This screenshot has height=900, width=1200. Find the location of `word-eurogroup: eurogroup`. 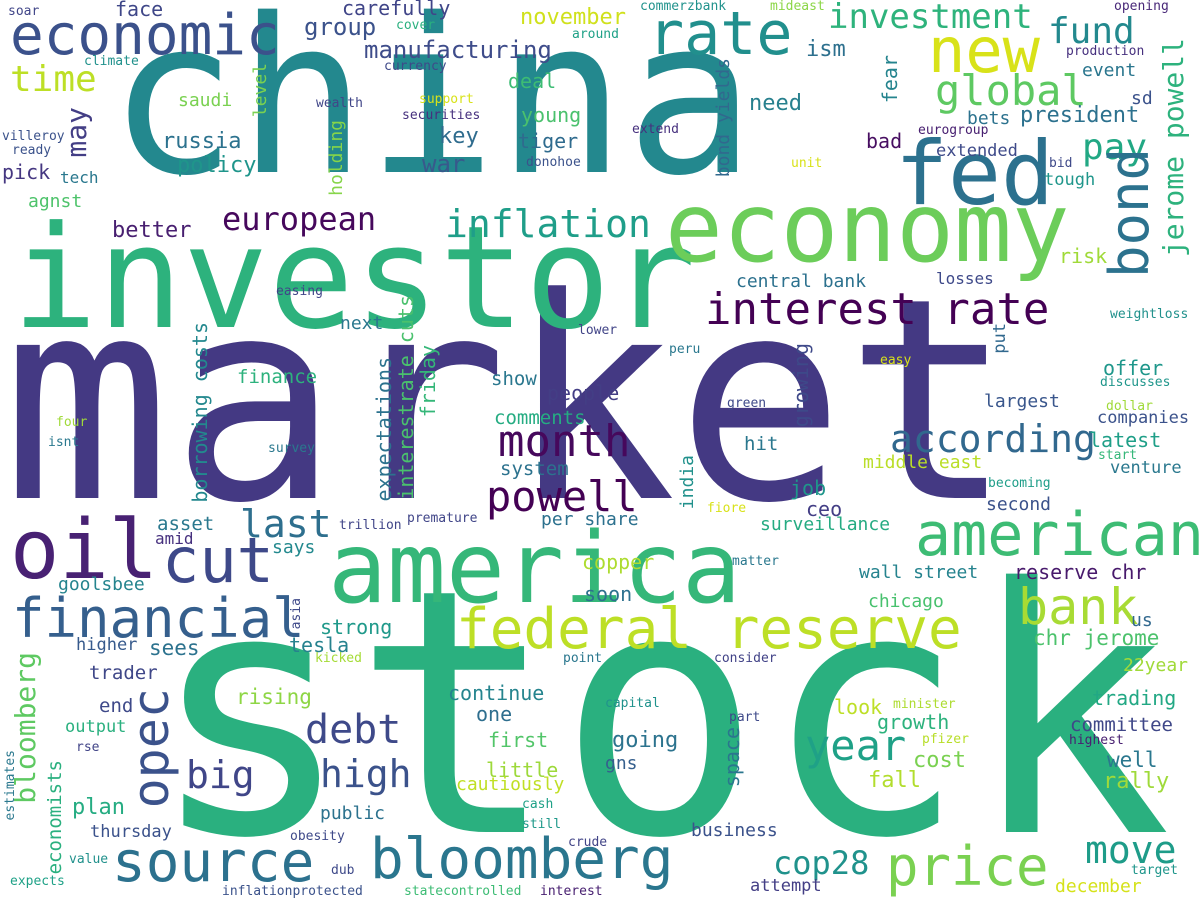

word-eurogroup: eurogroup is located at coordinates (953, 130).